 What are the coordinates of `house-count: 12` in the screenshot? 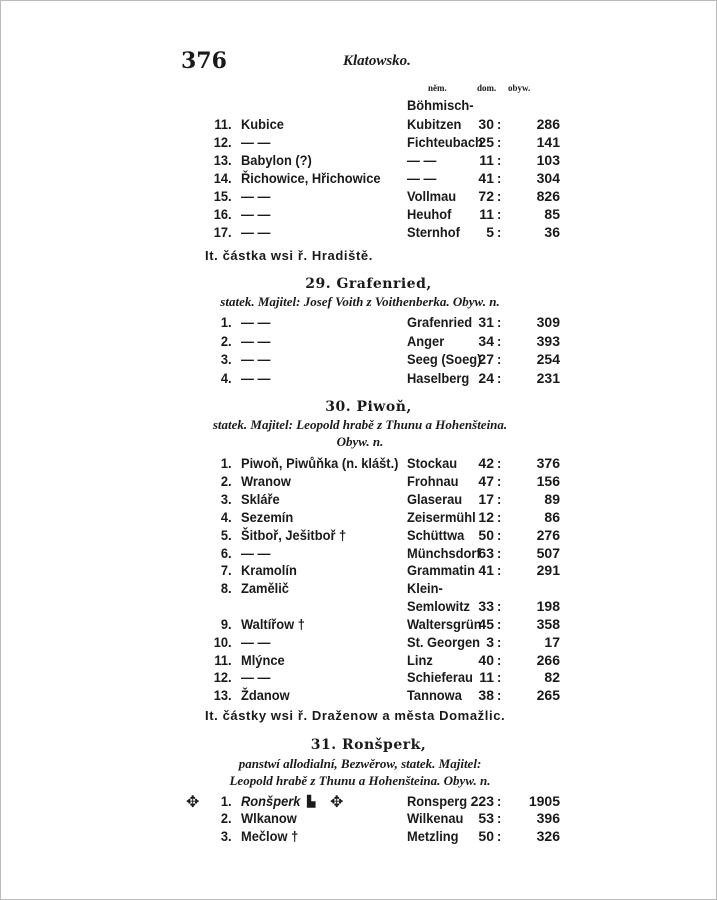 It's located at (486, 517).